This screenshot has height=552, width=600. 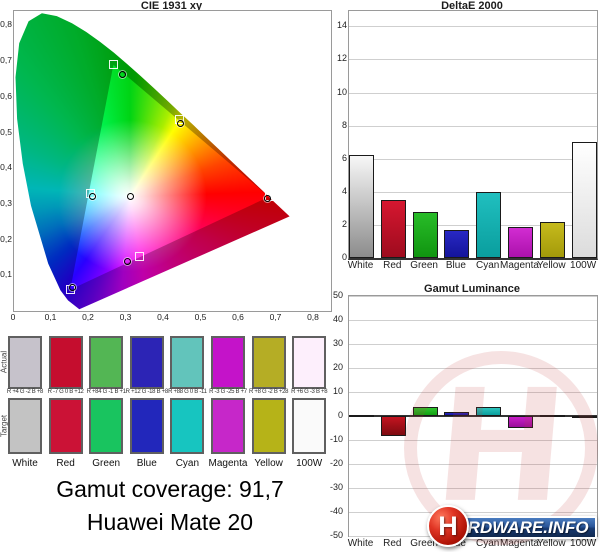 I want to click on deltae-chart-title: DeltaE 2000, so click(x=472, y=6).